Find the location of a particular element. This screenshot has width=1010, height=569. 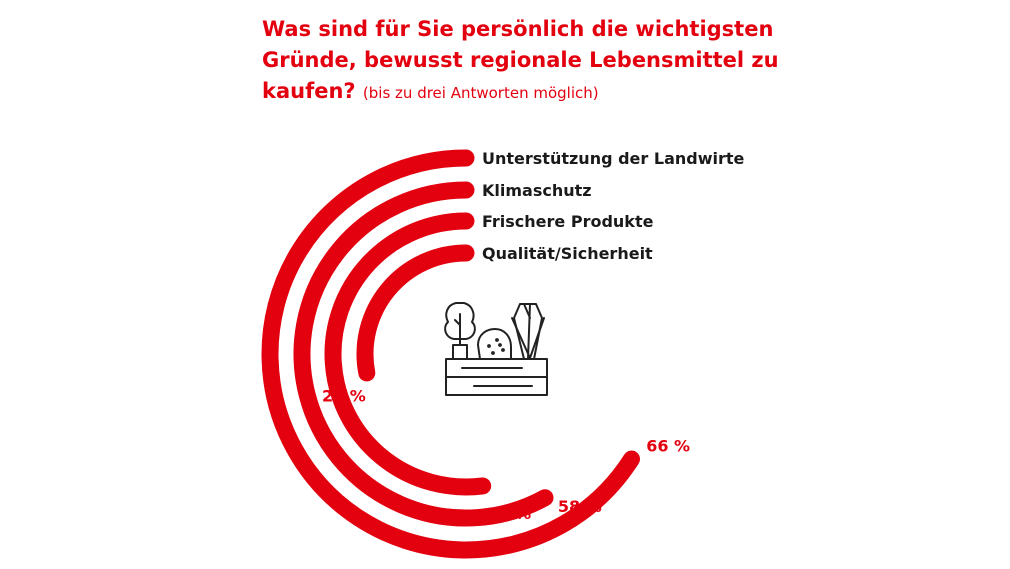

chart-title-note: (bis zu drei Antworten möglich) is located at coordinates (480, 93).